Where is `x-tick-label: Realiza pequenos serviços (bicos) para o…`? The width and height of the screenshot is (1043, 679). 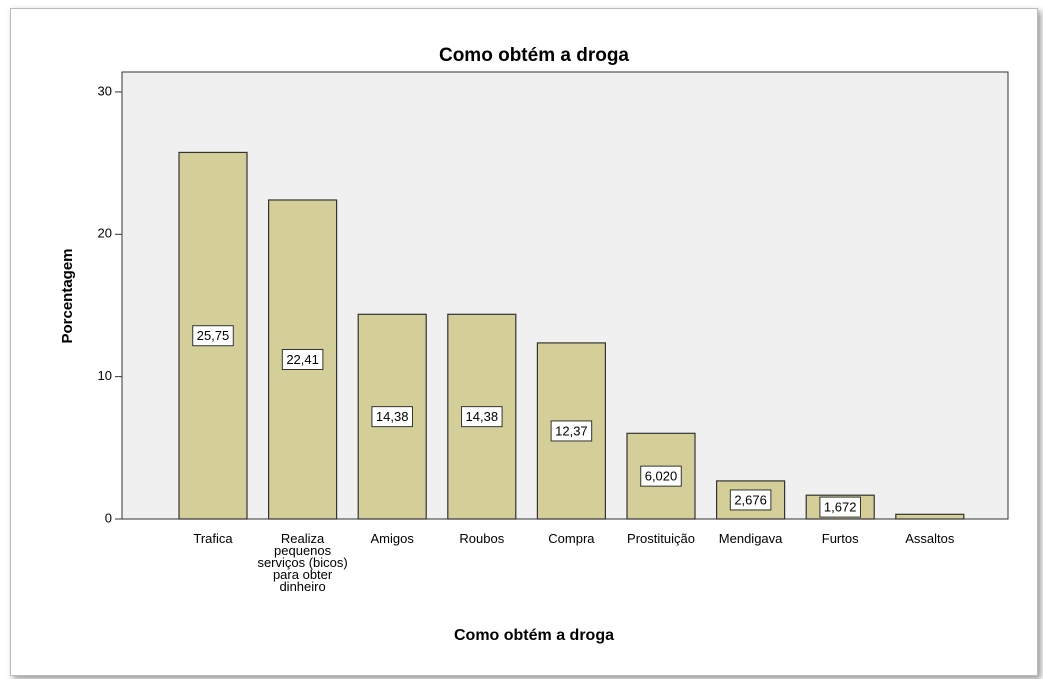 x-tick-label: Realiza pequenos serviços (bicos) para o… is located at coordinates (302, 562).